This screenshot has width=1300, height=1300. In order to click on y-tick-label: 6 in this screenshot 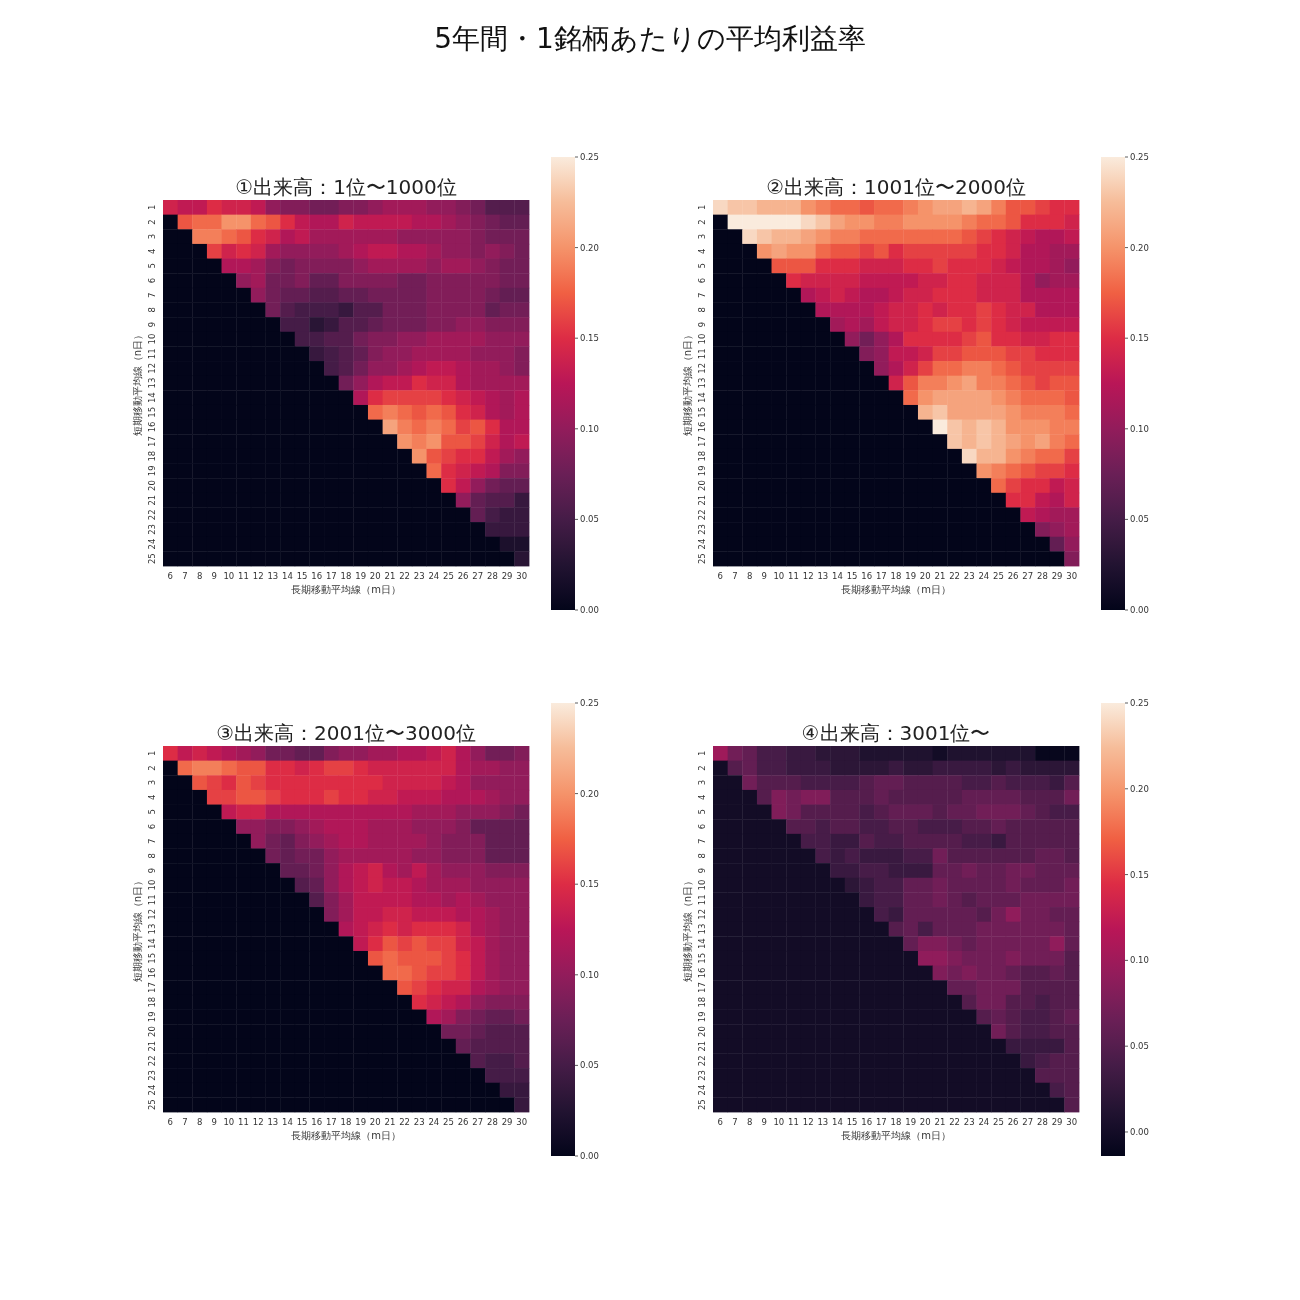, I will do `click(702, 280)`.